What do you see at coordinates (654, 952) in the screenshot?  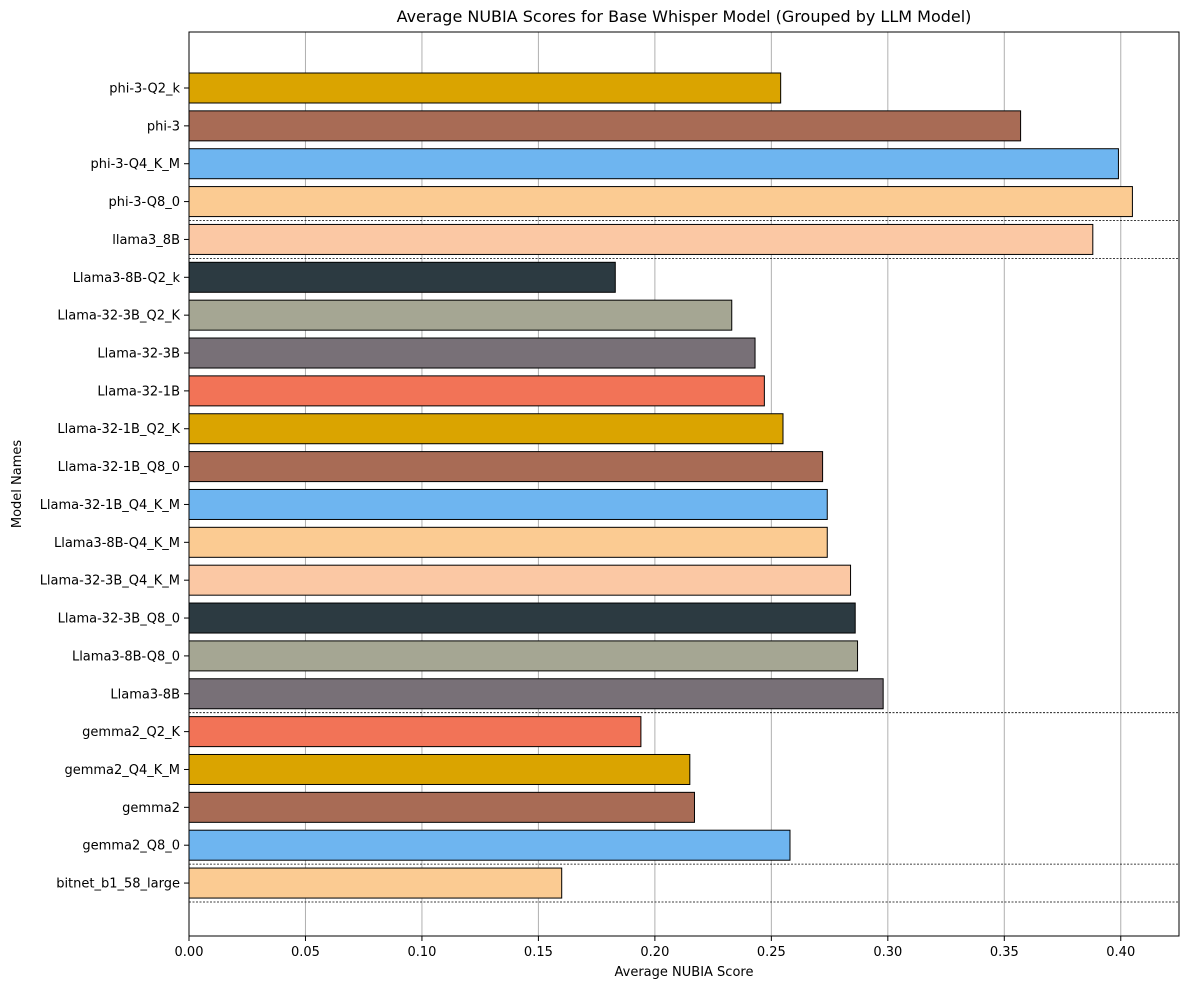 I see `x-tick-label: 0.20` at bounding box center [654, 952].